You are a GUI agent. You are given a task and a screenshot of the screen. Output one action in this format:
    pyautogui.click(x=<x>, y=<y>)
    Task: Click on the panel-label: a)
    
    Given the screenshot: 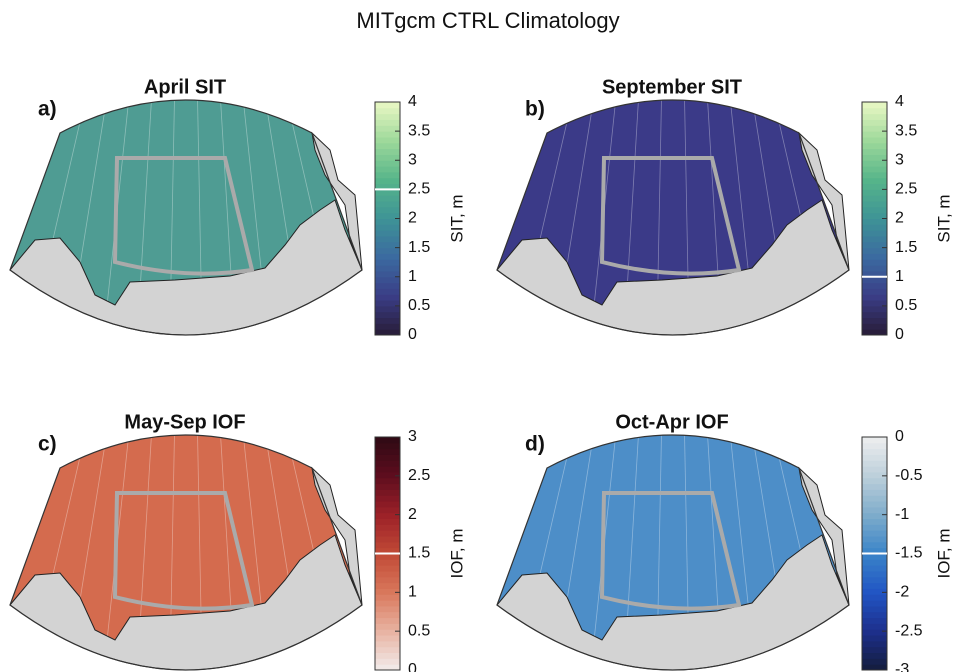 What is the action you would take?
    pyautogui.click(x=47, y=109)
    